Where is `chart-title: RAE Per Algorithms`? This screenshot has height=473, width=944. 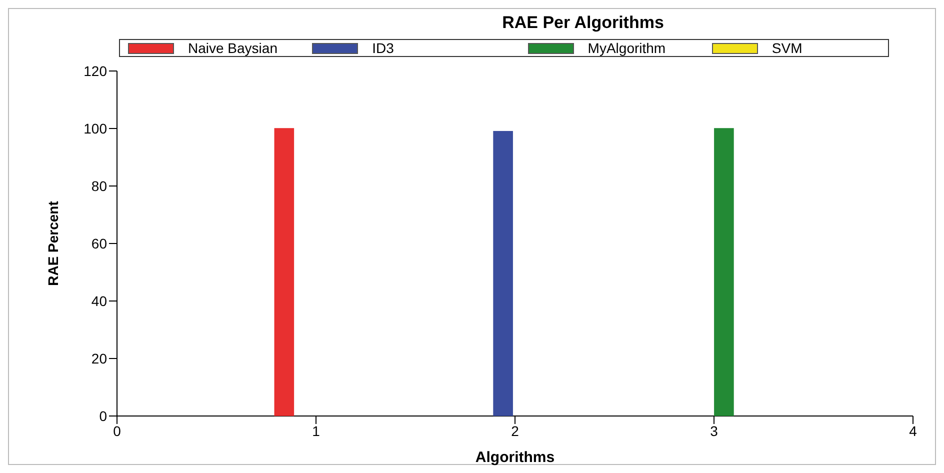
chart-title: RAE Per Algorithms is located at coordinates (583, 23).